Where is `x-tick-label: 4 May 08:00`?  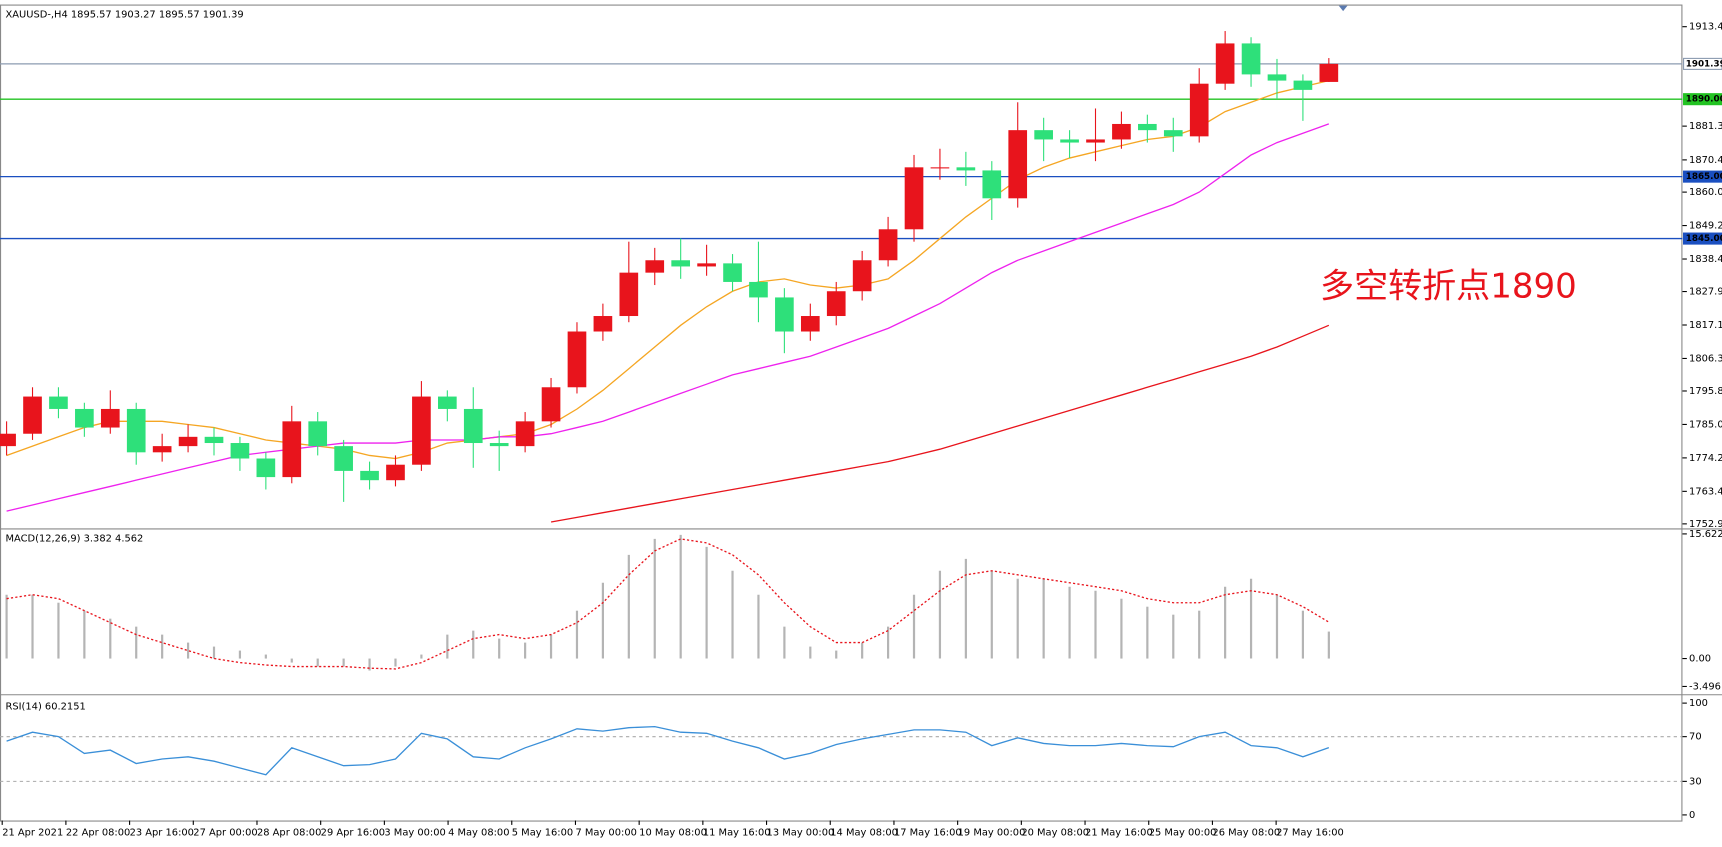
x-tick-label: 4 May 08:00 is located at coordinates (478, 833).